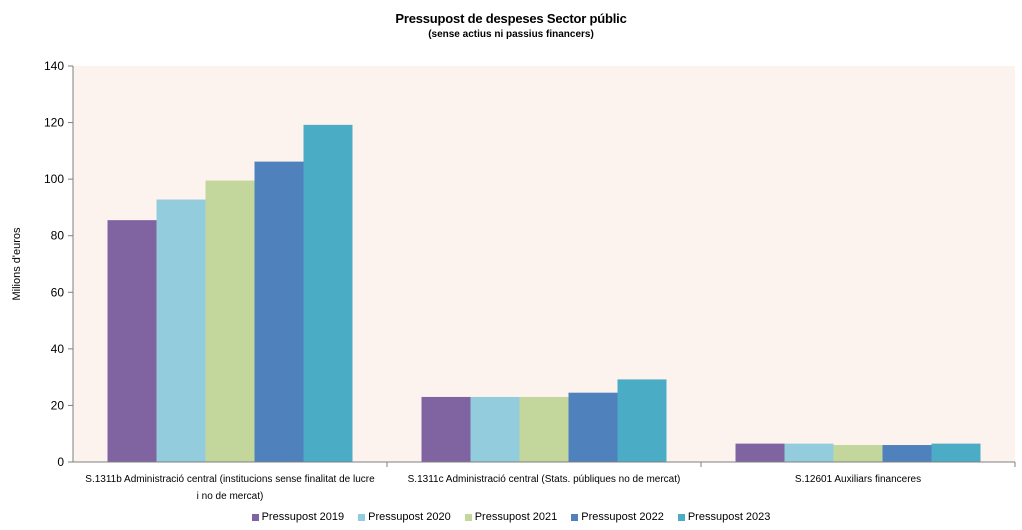 This screenshot has height=530, width=1022. Describe the element at coordinates (303, 517) in the screenshot. I see `legend-label: Pressupost 2019` at that location.